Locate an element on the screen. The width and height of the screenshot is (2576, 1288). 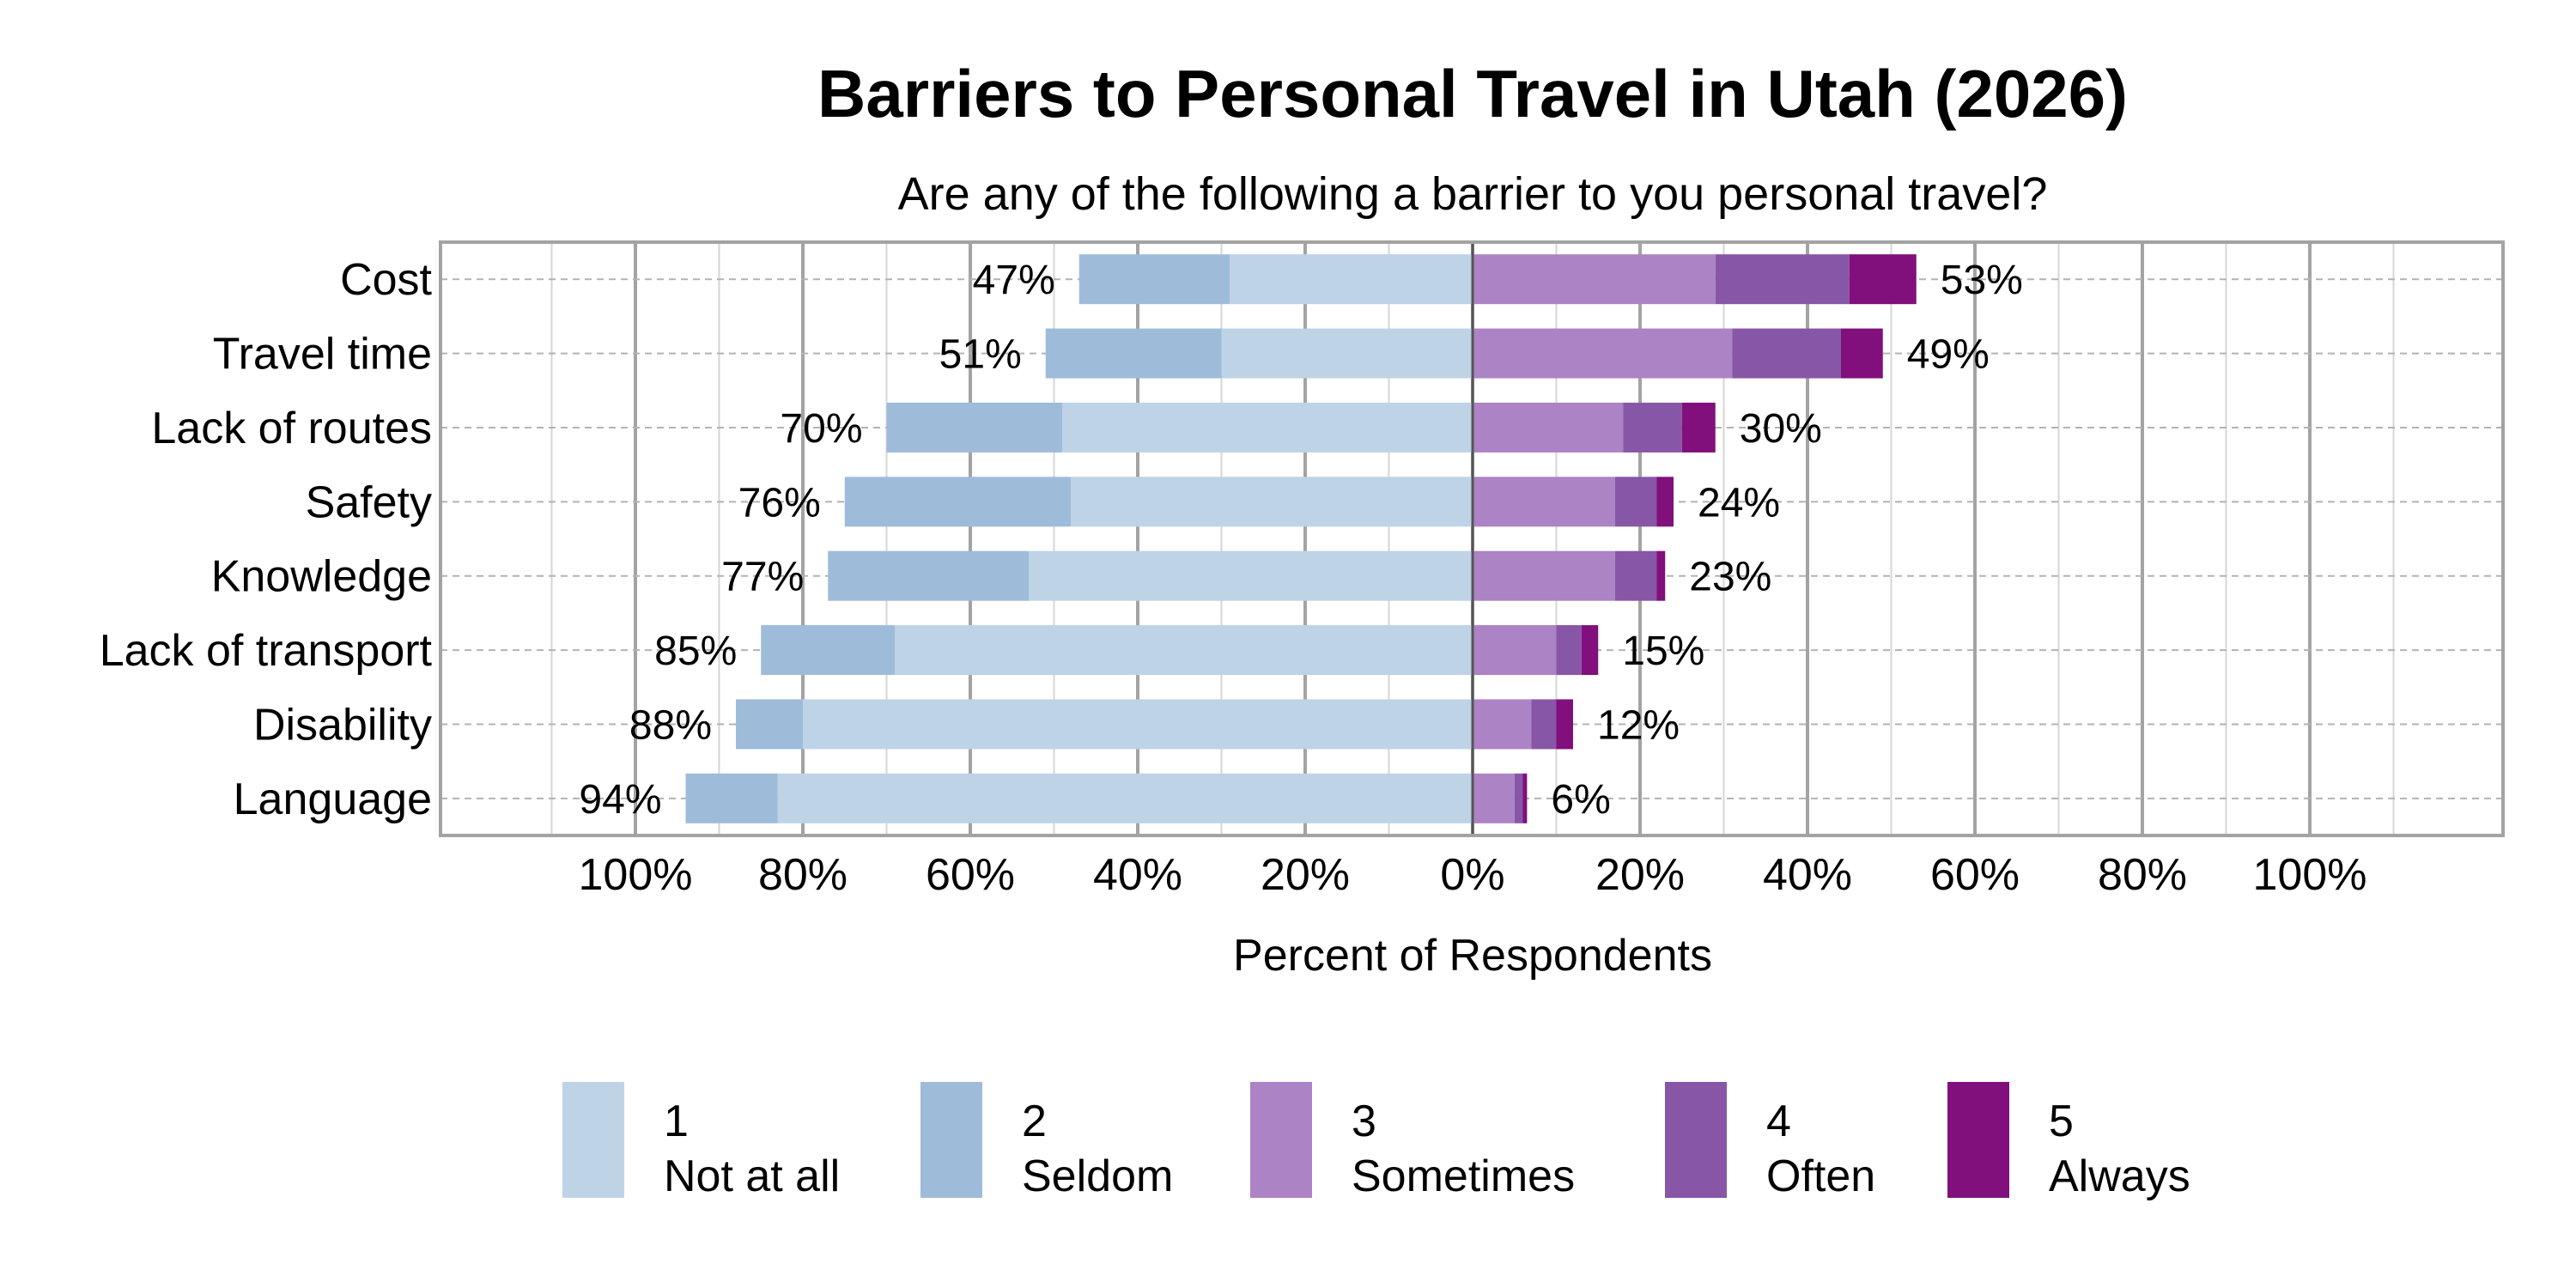
bar-travel-time-seldom is located at coordinates (1133, 354).